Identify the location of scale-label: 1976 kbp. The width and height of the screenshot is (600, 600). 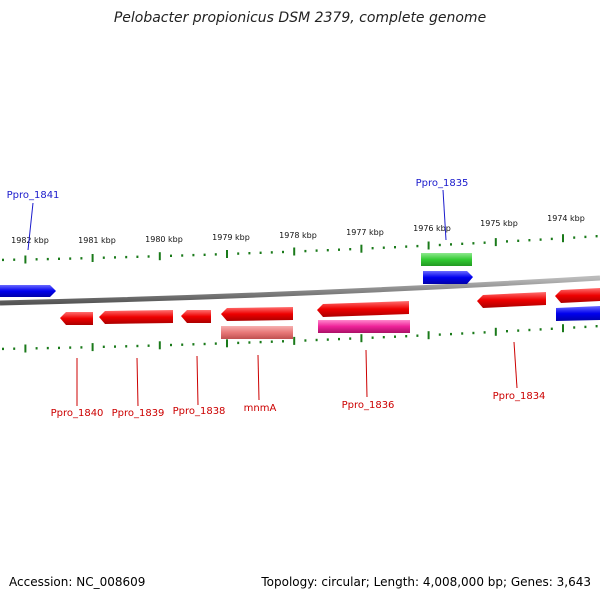
(432, 228).